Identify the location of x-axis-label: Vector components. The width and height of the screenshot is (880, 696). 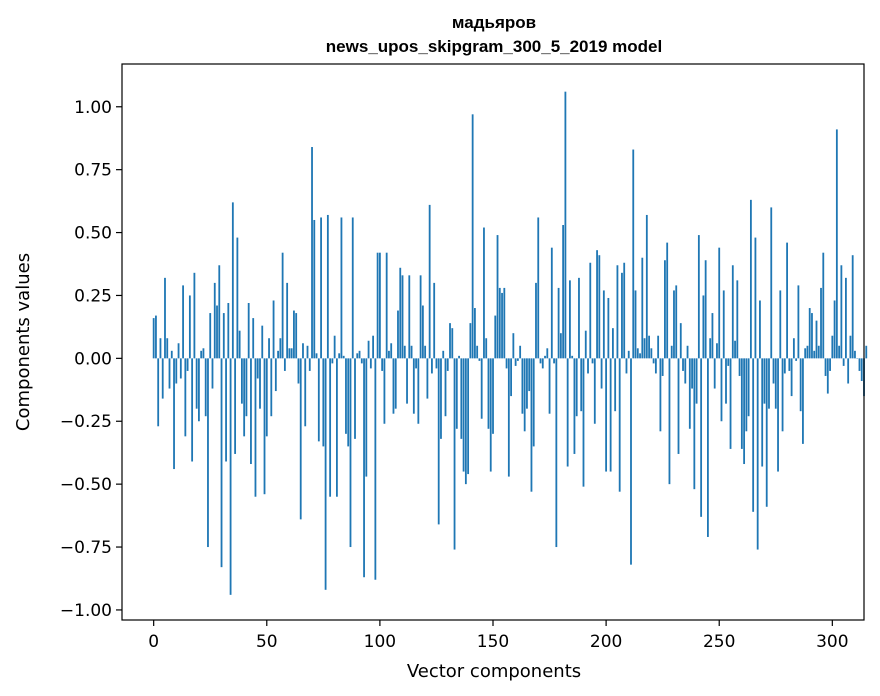
(494, 671).